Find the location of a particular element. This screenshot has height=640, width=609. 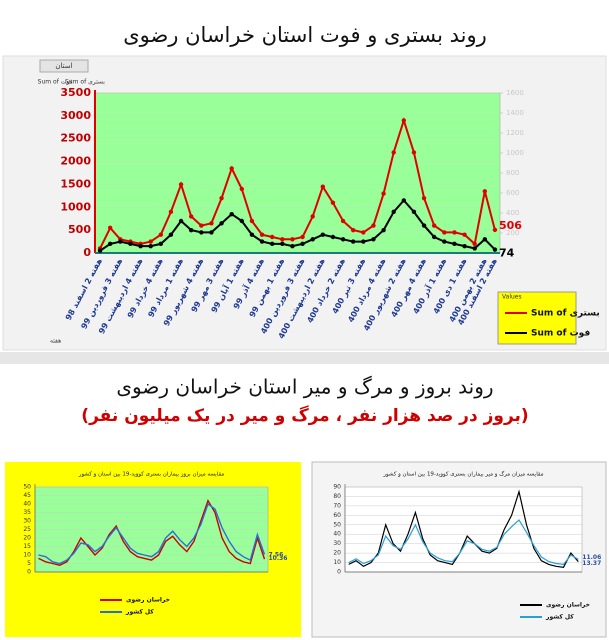

y-tick-label: 50 is located at coordinates (337, 524).